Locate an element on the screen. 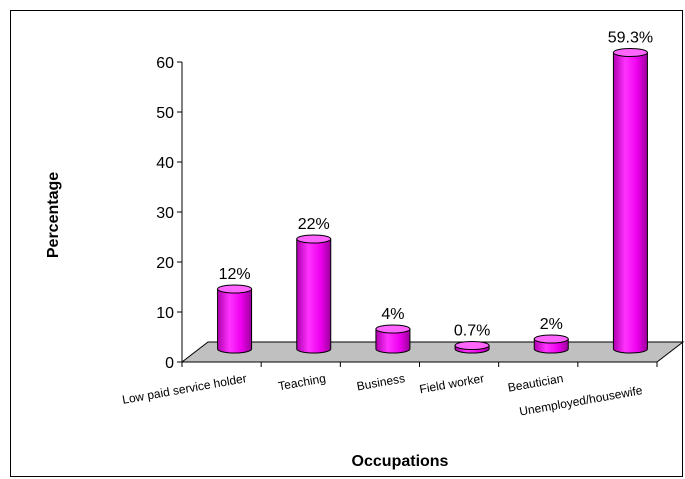 This screenshot has height=479, width=685. category-label: Low paid service holder is located at coordinates (184, 389).